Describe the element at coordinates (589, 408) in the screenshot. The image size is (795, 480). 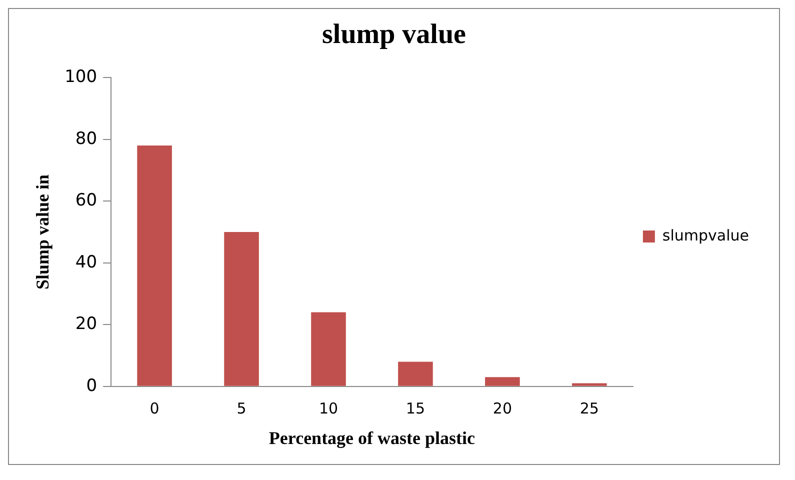
I see `x-tick-label: 25` at that location.